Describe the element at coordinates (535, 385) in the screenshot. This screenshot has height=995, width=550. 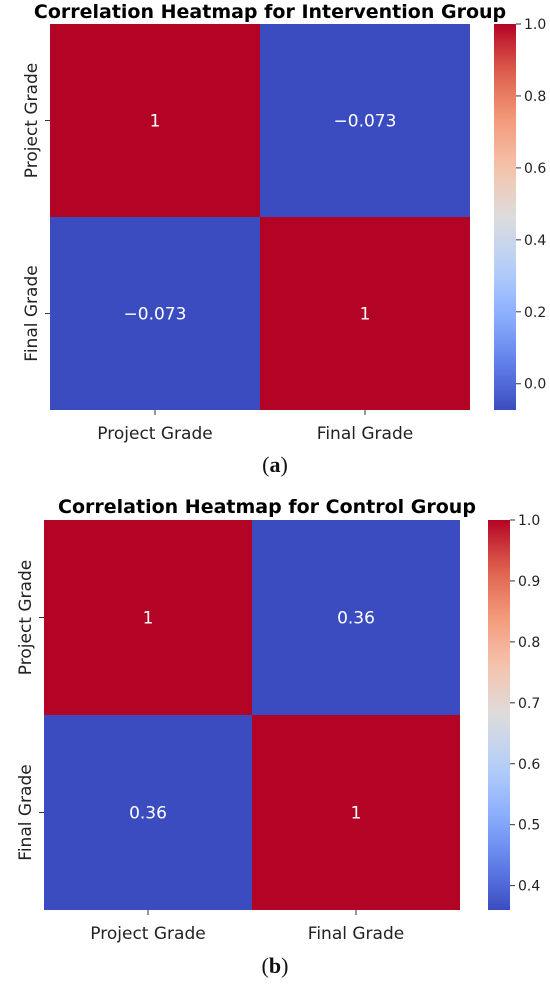
I see `colorbar-tick-label: 0.0` at that location.